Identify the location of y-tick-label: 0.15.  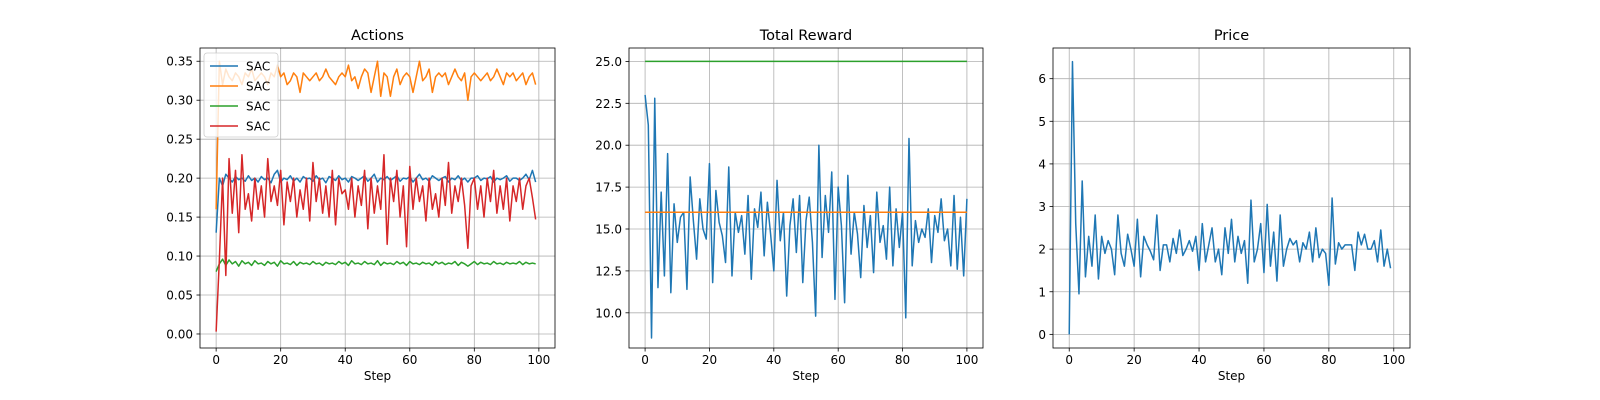
(179, 218).